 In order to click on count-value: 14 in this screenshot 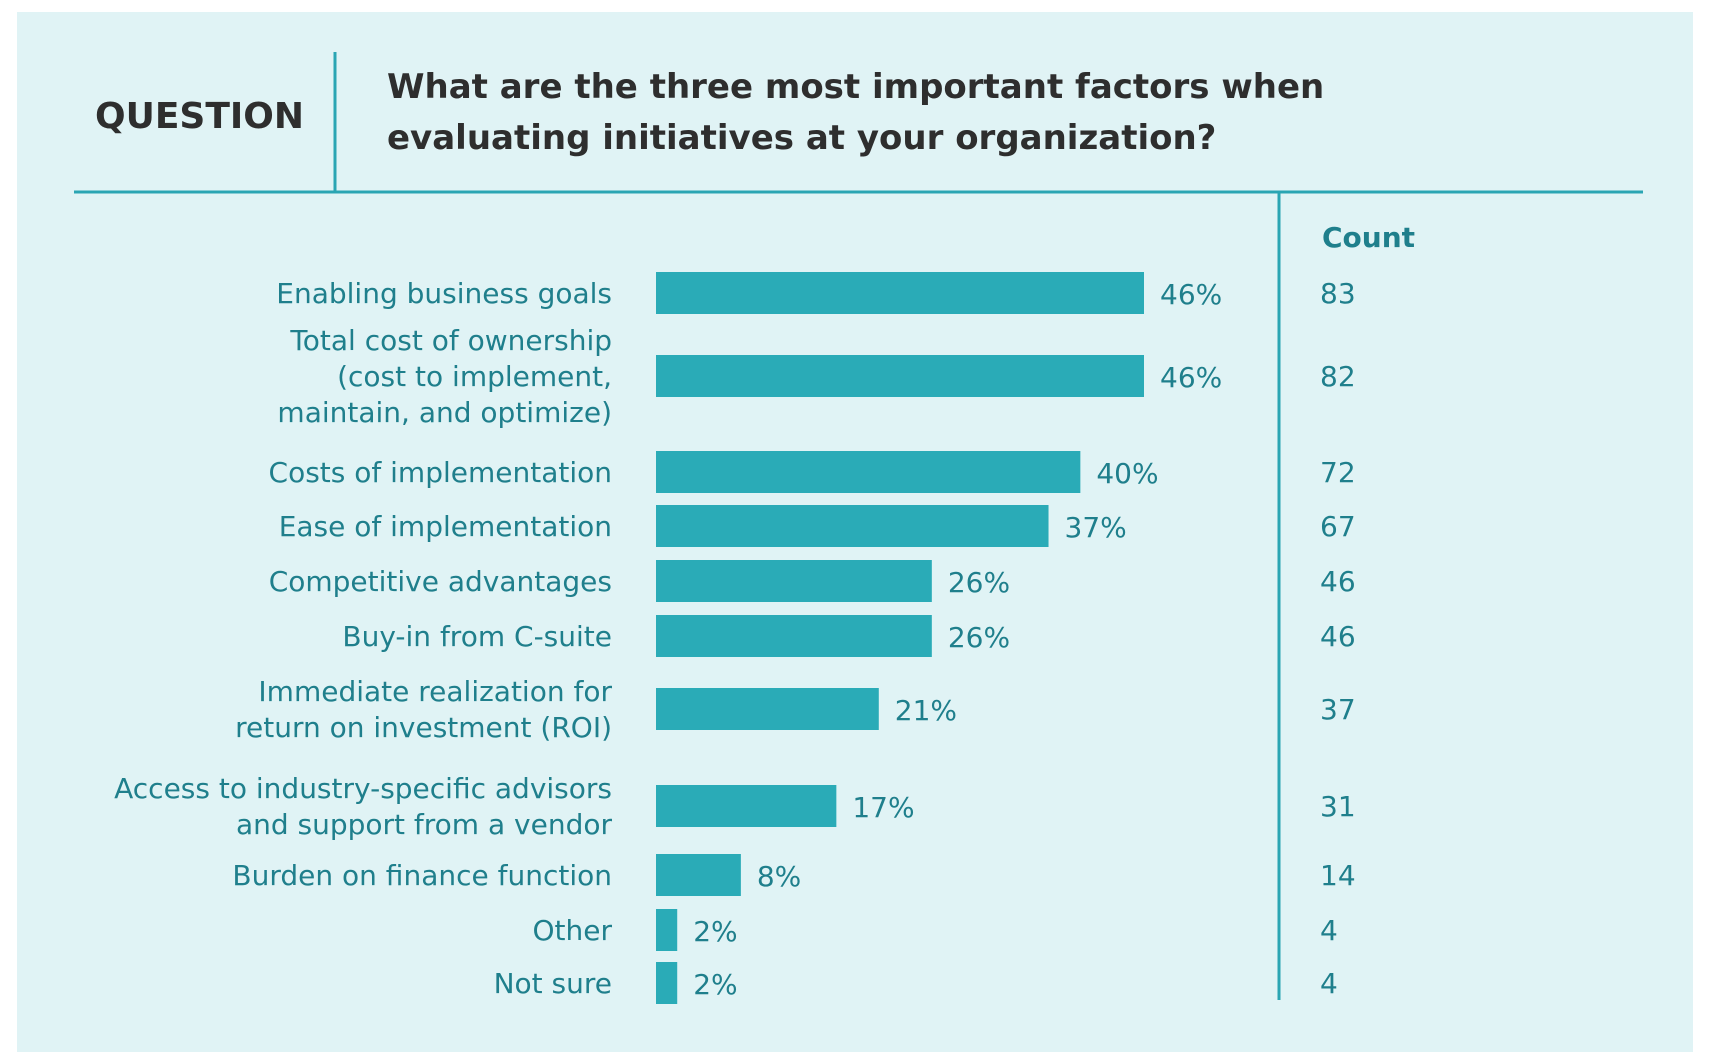, I will do `click(1338, 875)`.